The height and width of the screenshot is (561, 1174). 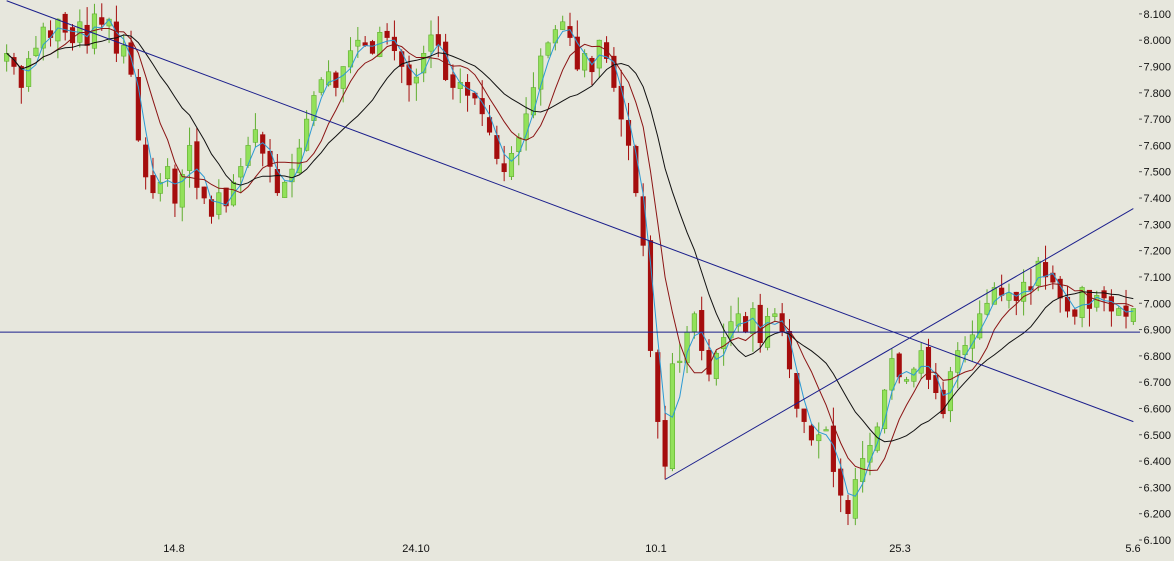 I want to click on y-tick-label: 6.300, so click(x=1157, y=488).